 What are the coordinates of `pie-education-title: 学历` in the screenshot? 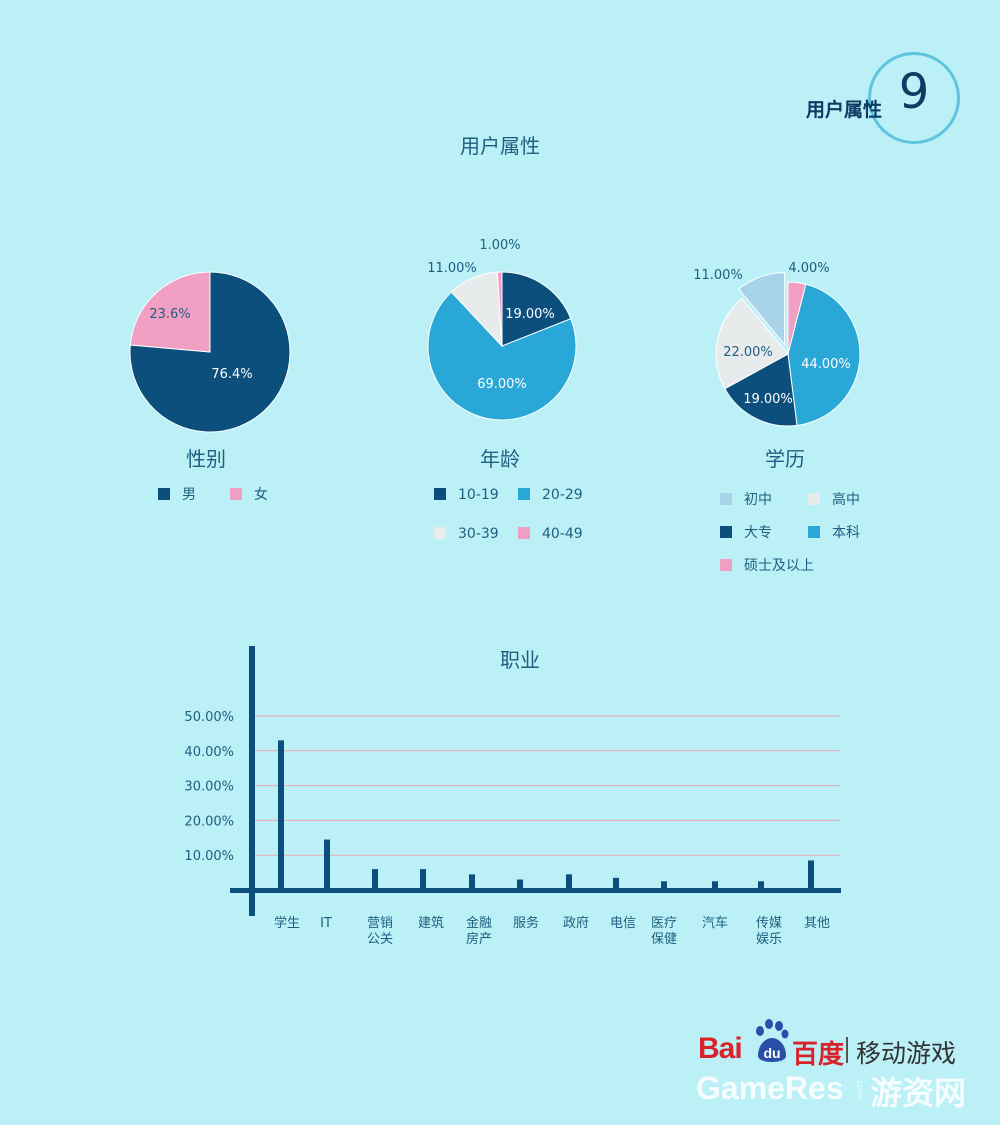 It's located at (785, 459).